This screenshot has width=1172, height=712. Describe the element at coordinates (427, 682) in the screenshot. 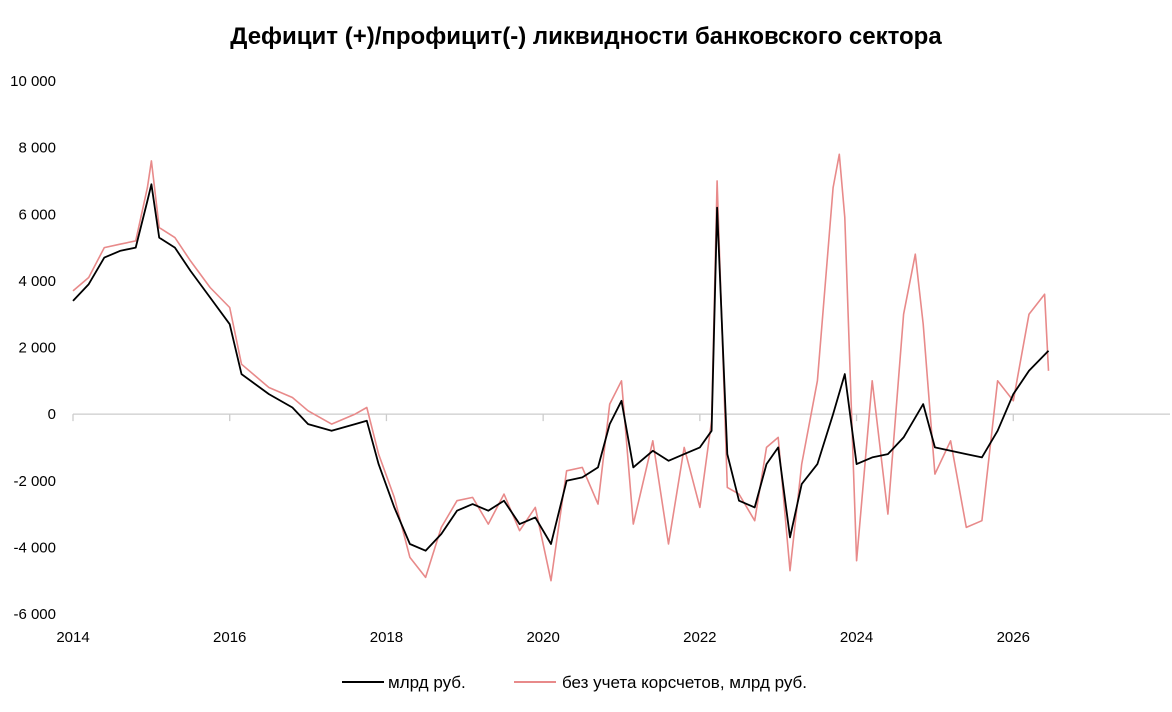

I see `legend-label-series-1: млрд руб.` at that location.